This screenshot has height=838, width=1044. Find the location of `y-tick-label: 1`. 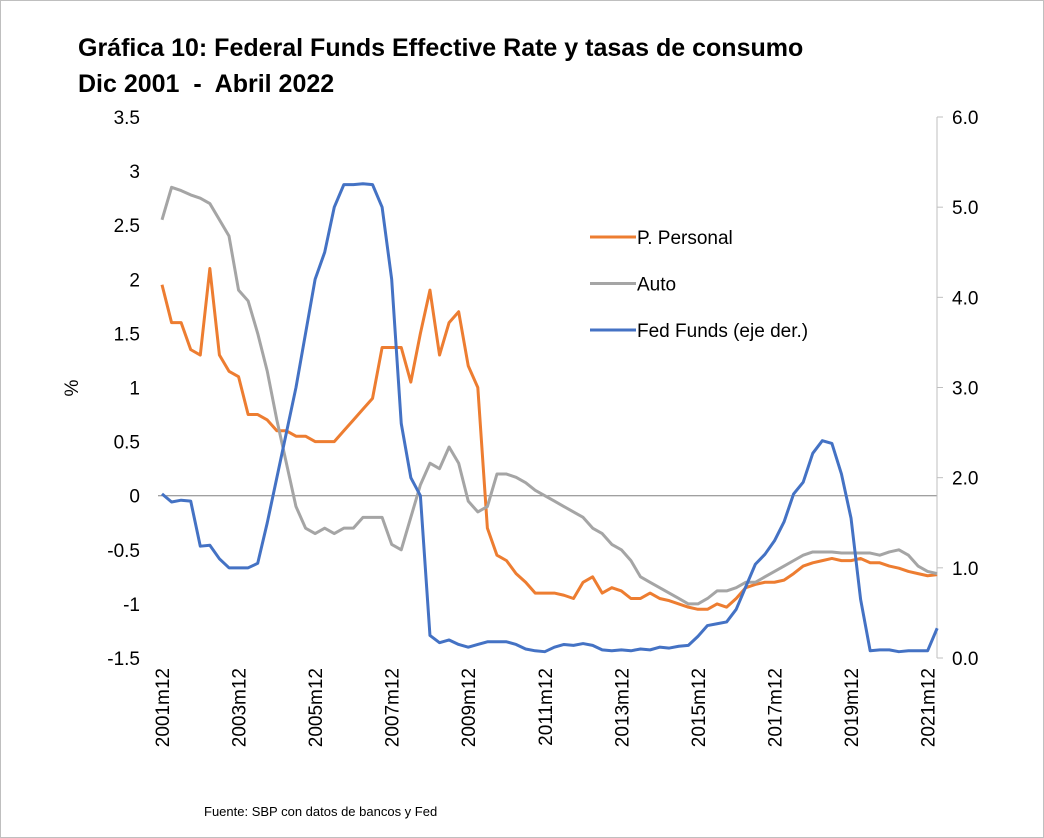

y-tick-label: 1 is located at coordinates (134, 389).